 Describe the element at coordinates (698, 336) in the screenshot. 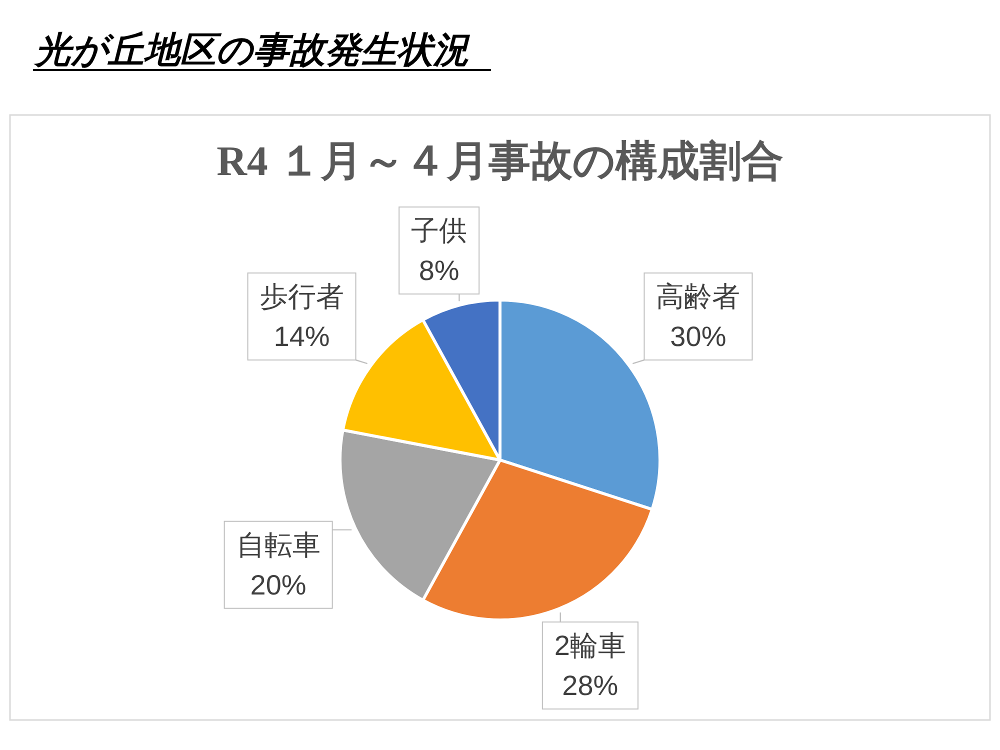

I see `data-label: 30%` at that location.